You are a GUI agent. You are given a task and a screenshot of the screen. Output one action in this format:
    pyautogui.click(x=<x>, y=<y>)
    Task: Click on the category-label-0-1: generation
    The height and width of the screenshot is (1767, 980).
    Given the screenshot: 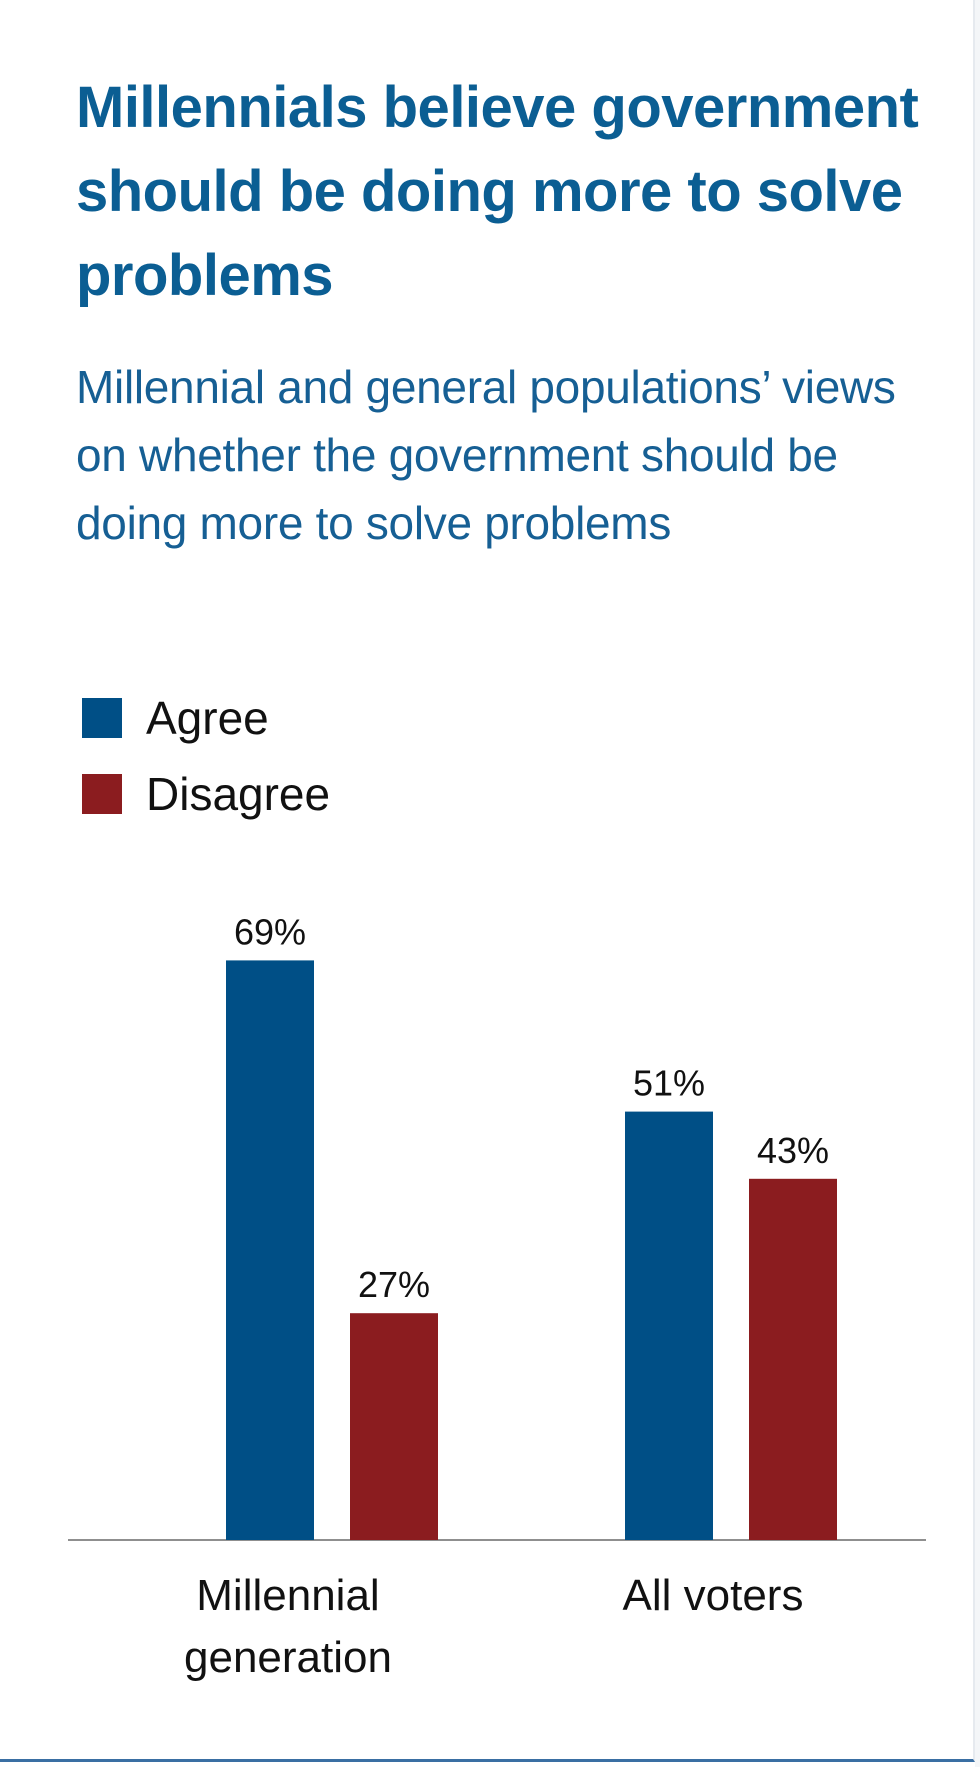 What is the action you would take?
    pyautogui.click(x=288, y=1657)
    